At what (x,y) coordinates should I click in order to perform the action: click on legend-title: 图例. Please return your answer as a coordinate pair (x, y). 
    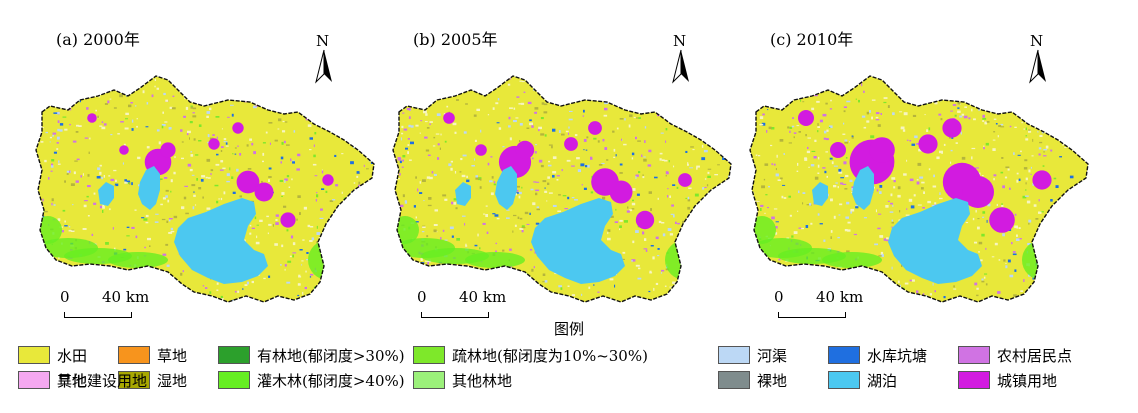
    Looking at the image, I should click on (568, 329).